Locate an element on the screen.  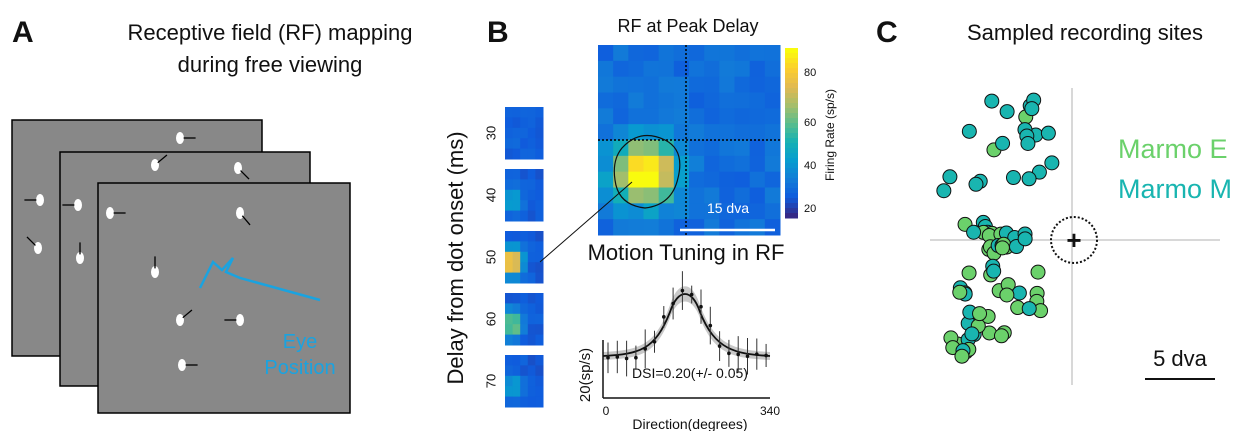
fixation-cross: + is located at coordinates (1073, 240).